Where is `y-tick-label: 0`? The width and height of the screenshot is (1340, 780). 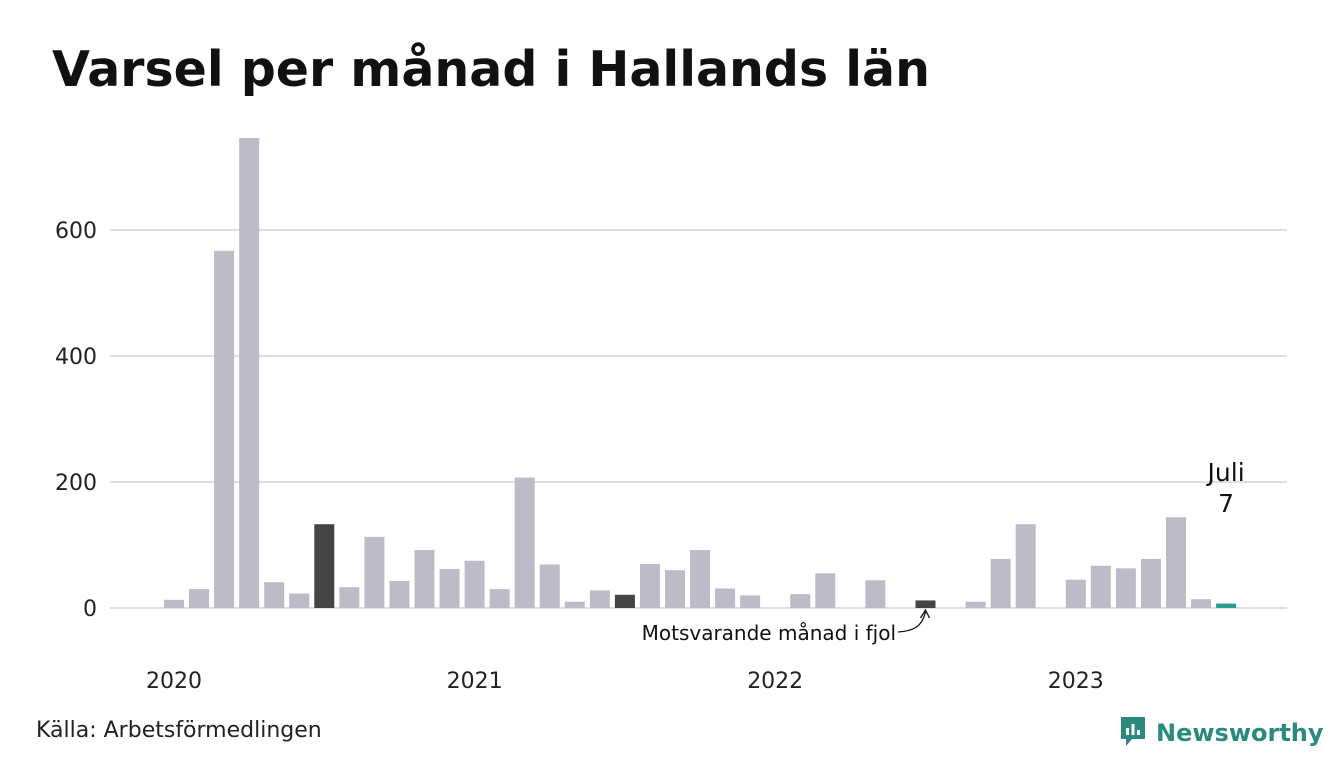
y-tick-label: 0 is located at coordinates (90, 609).